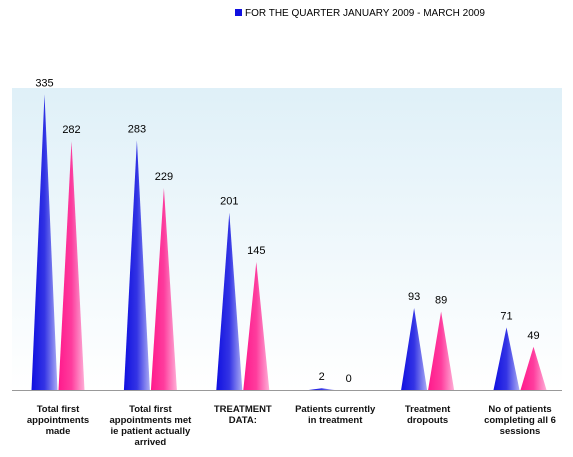 Image resolution: width=573 pixels, height=457 pixels. I want to click on x-tick-label: TREATMENT DATA:, so click(242, 415).